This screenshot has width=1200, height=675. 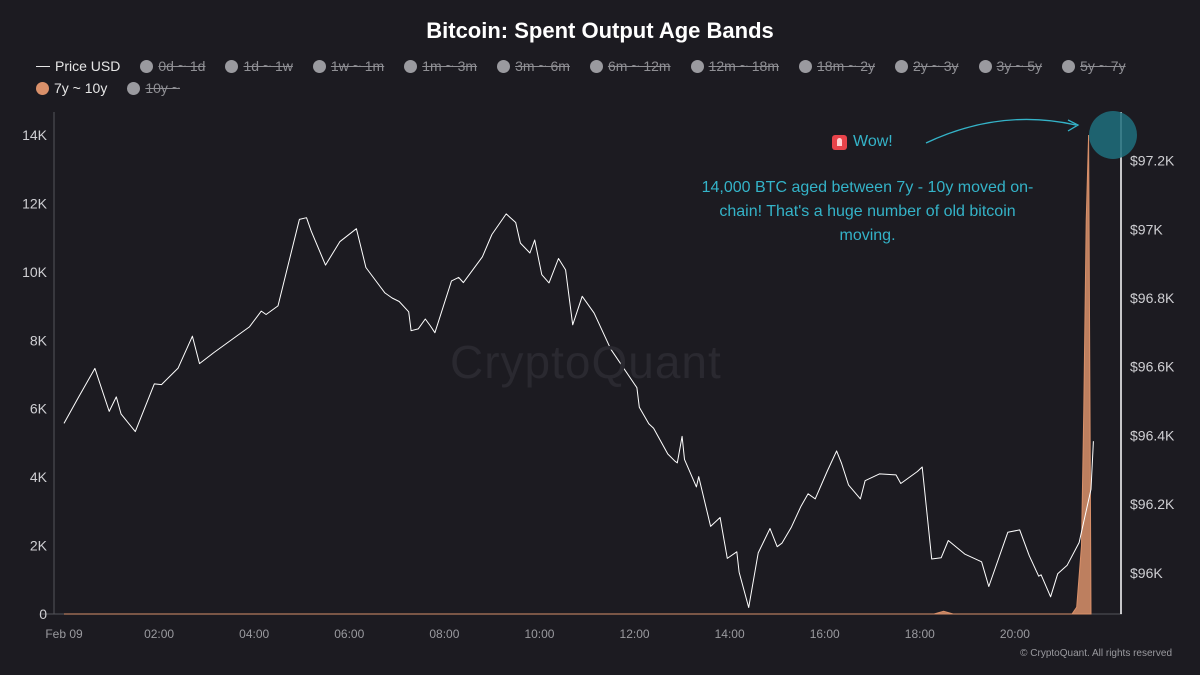 I want to click on legend-item-5: 3m ~ 6m, so click(x=533, y=66).